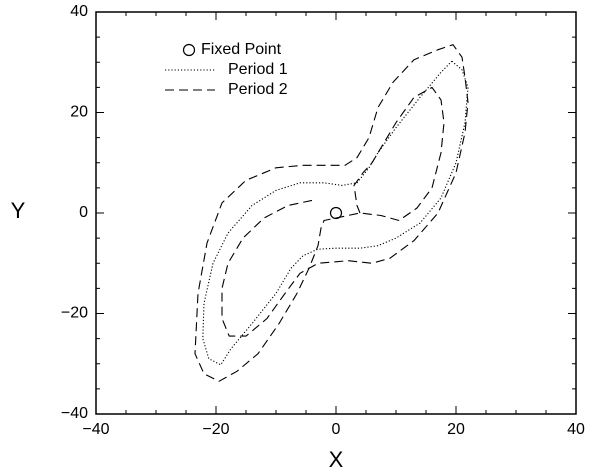  Describe the element at coordinates (74, 313) in the screenshot. I see `y-tick-label: −20` at that location.